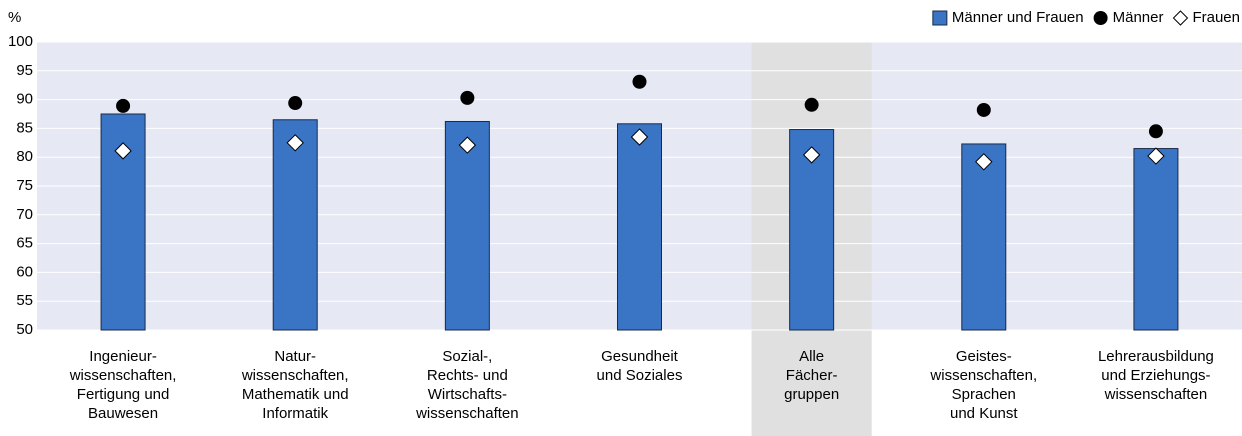 This screenshot has height=436, width=1242. Describe the element at coordinates (14, 17) in the screenshot. I see `y-axis-label: %` at that location.